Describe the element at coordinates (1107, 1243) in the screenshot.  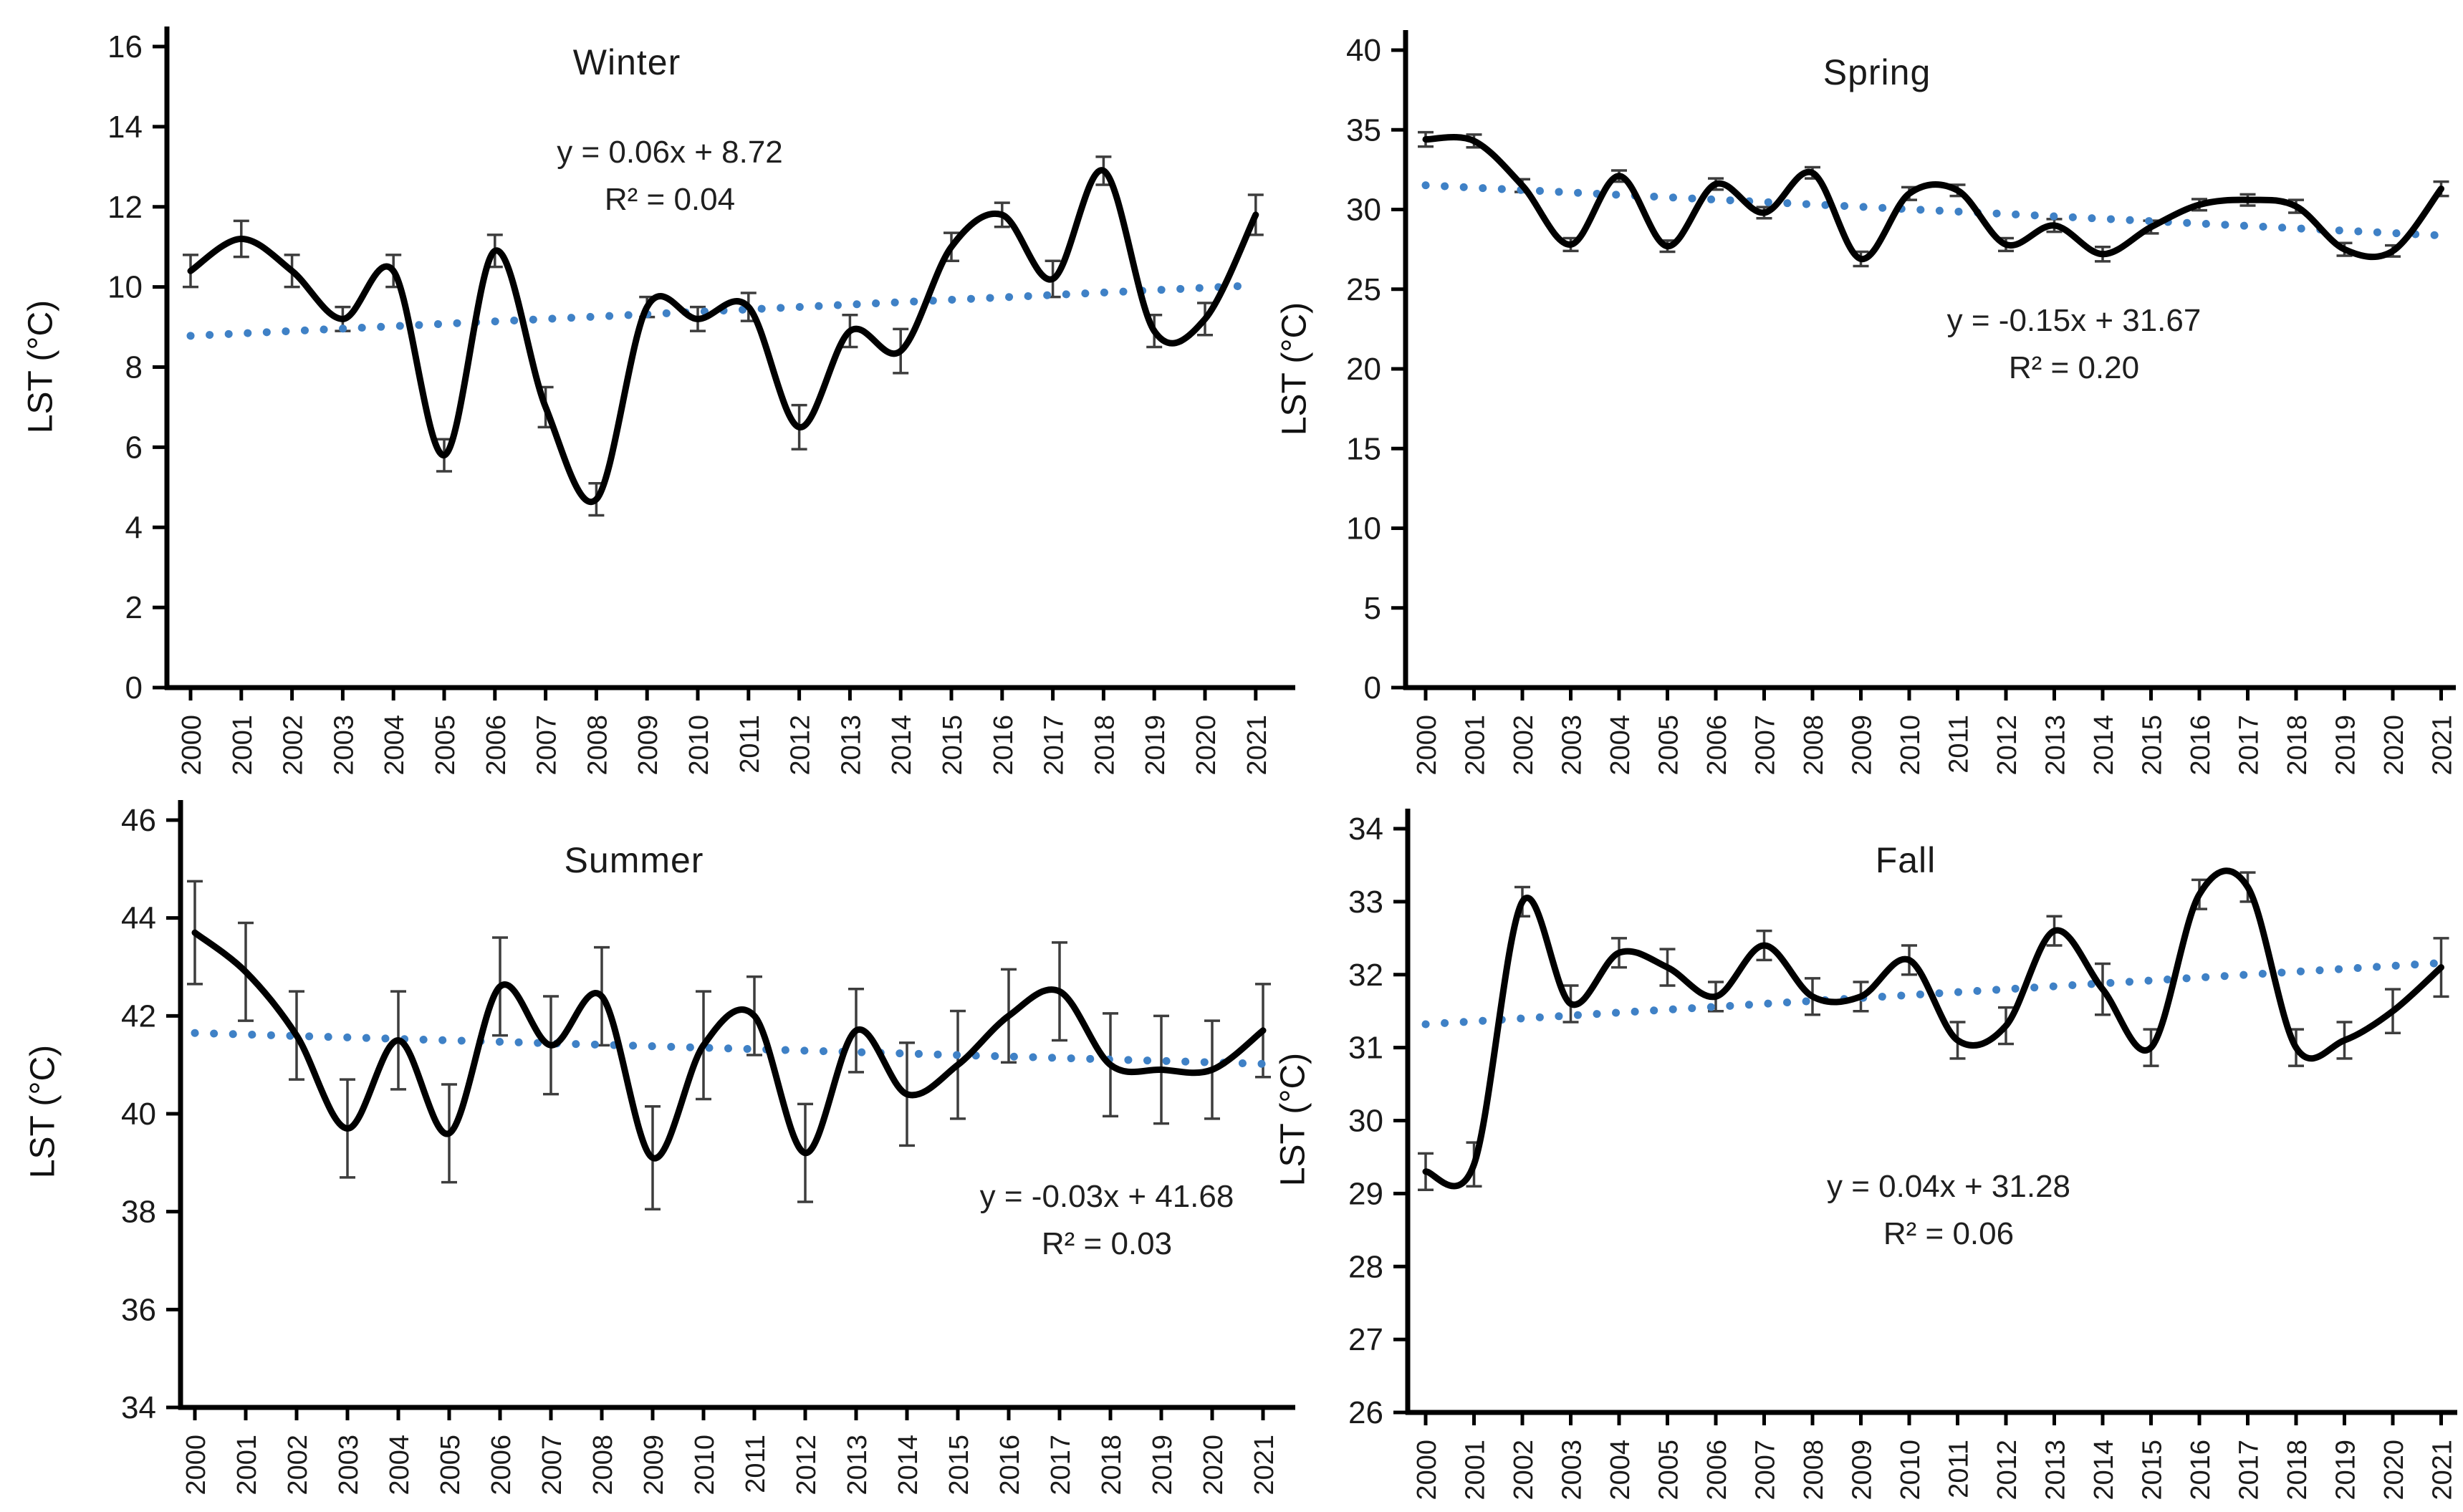
I see `r-squared-label: R² = 0.03` at that location.